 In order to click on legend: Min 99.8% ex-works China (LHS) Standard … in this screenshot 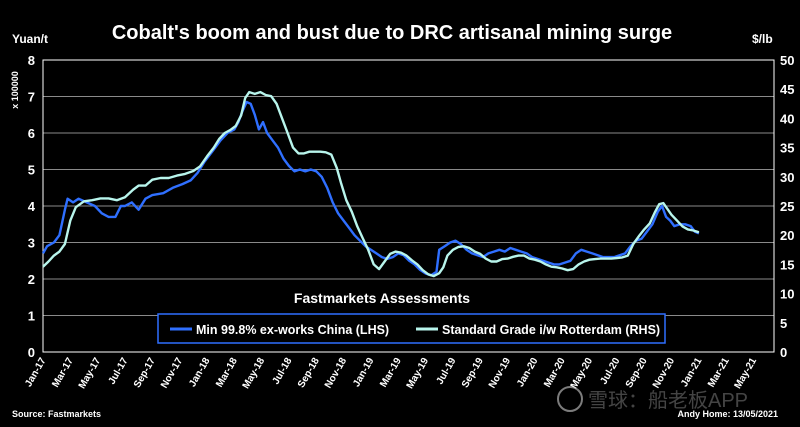, I will do `click(411, 328)`.